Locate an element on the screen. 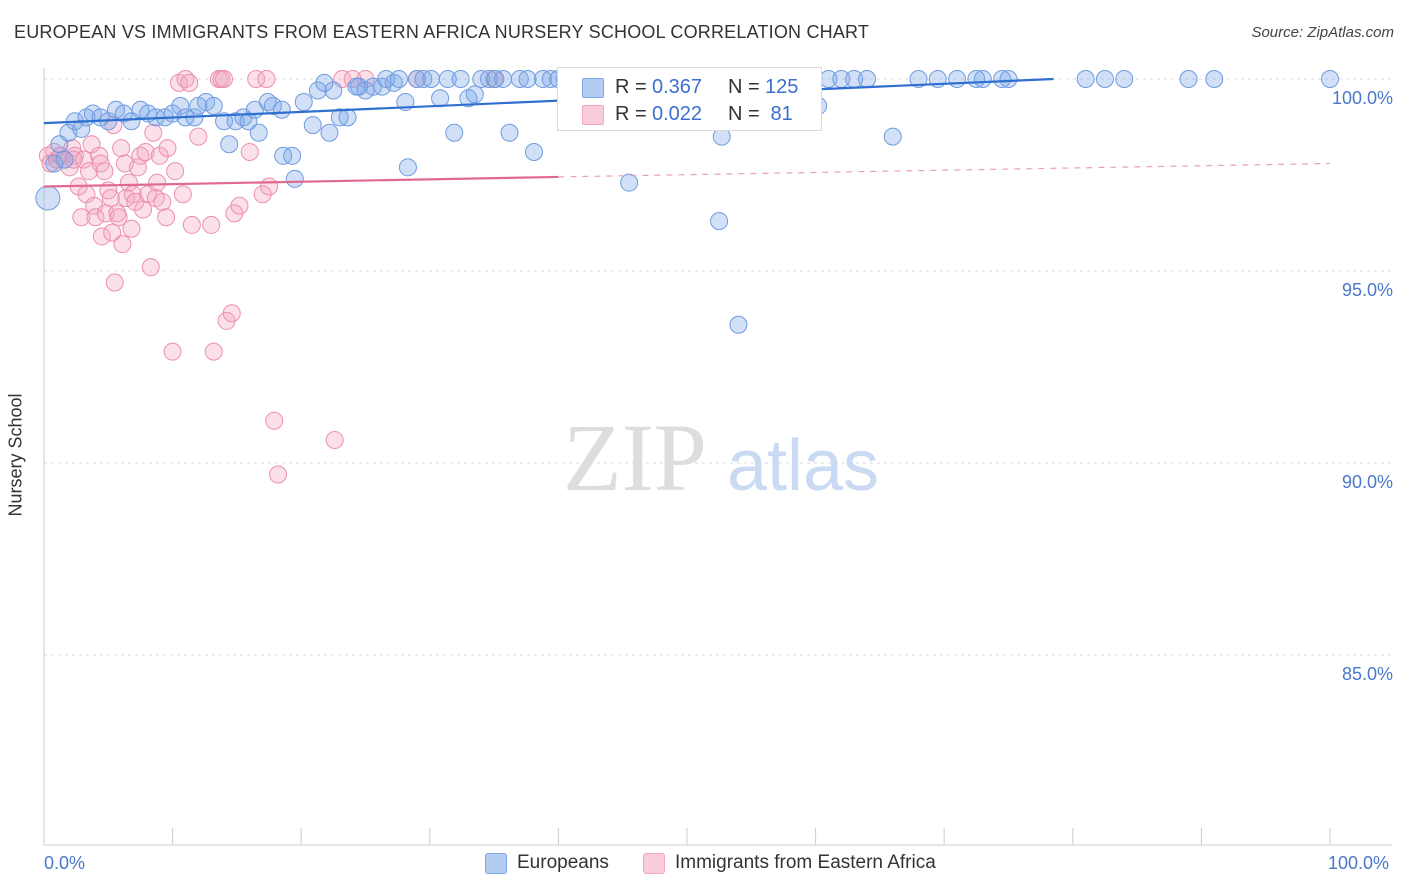 The height and width of the screenshot is (892, 1406). legend-r-value: 0.367 is located at coordinates (677, 87).